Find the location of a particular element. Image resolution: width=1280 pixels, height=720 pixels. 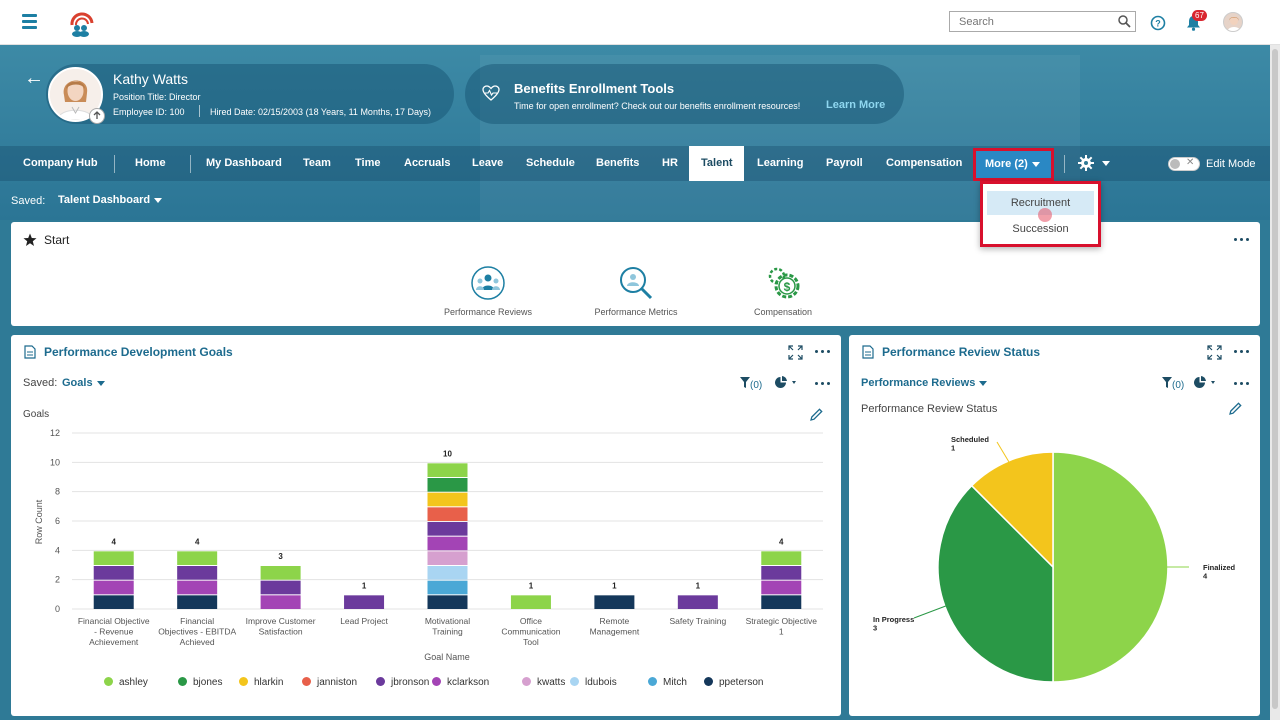

nav-time: Time is located at coordinates (368, 163).